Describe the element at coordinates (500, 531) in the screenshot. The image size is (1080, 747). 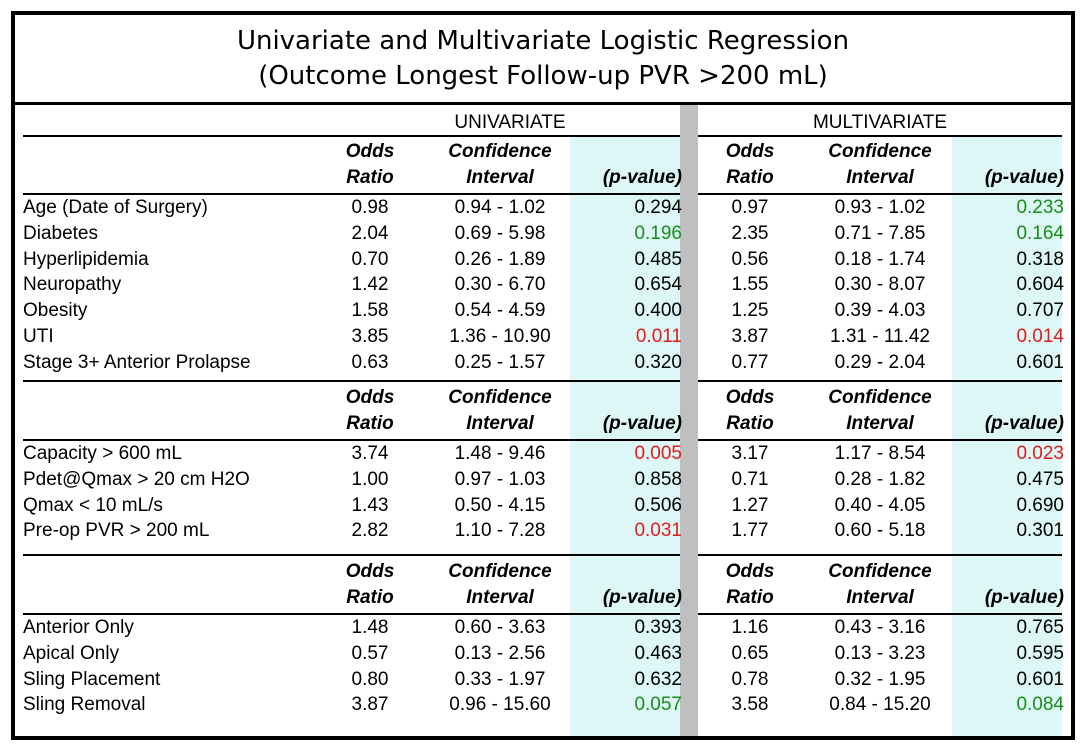
I see `univariate-confidence-interval: 1.10 - 7.28` at that location.